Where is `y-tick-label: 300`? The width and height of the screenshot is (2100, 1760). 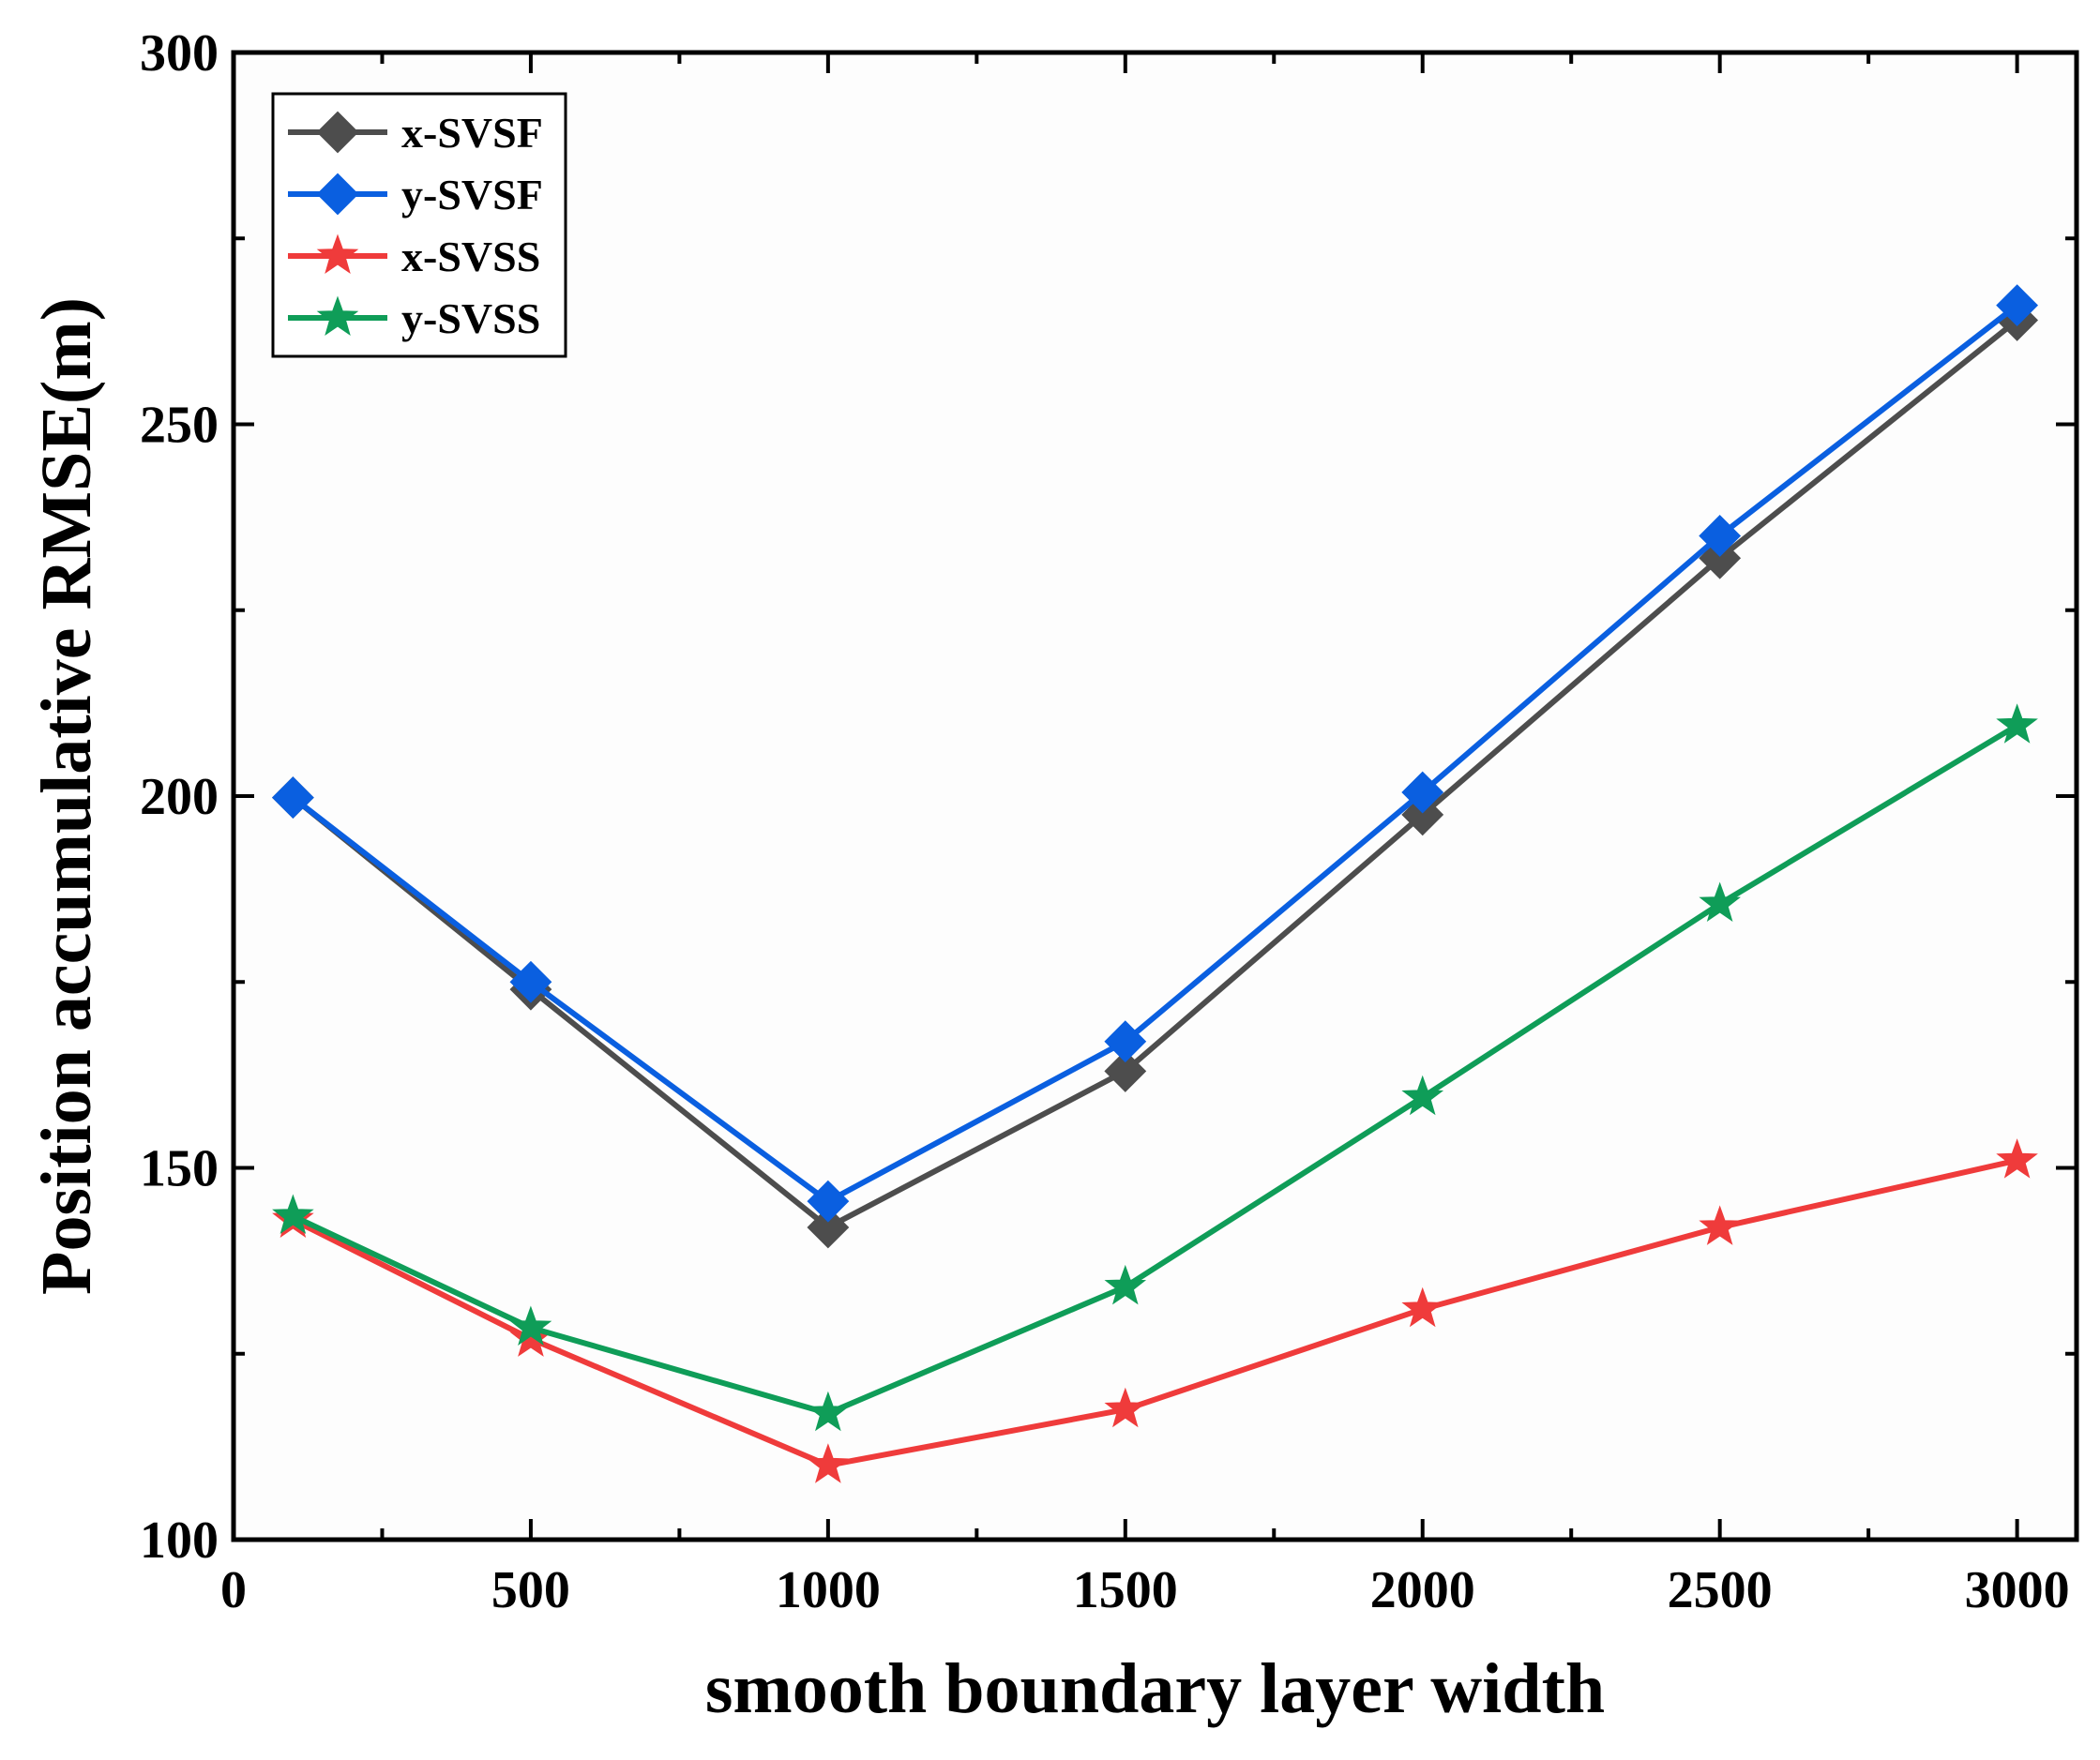
y-tick-label: 300 is located at coordinates (179, 53).